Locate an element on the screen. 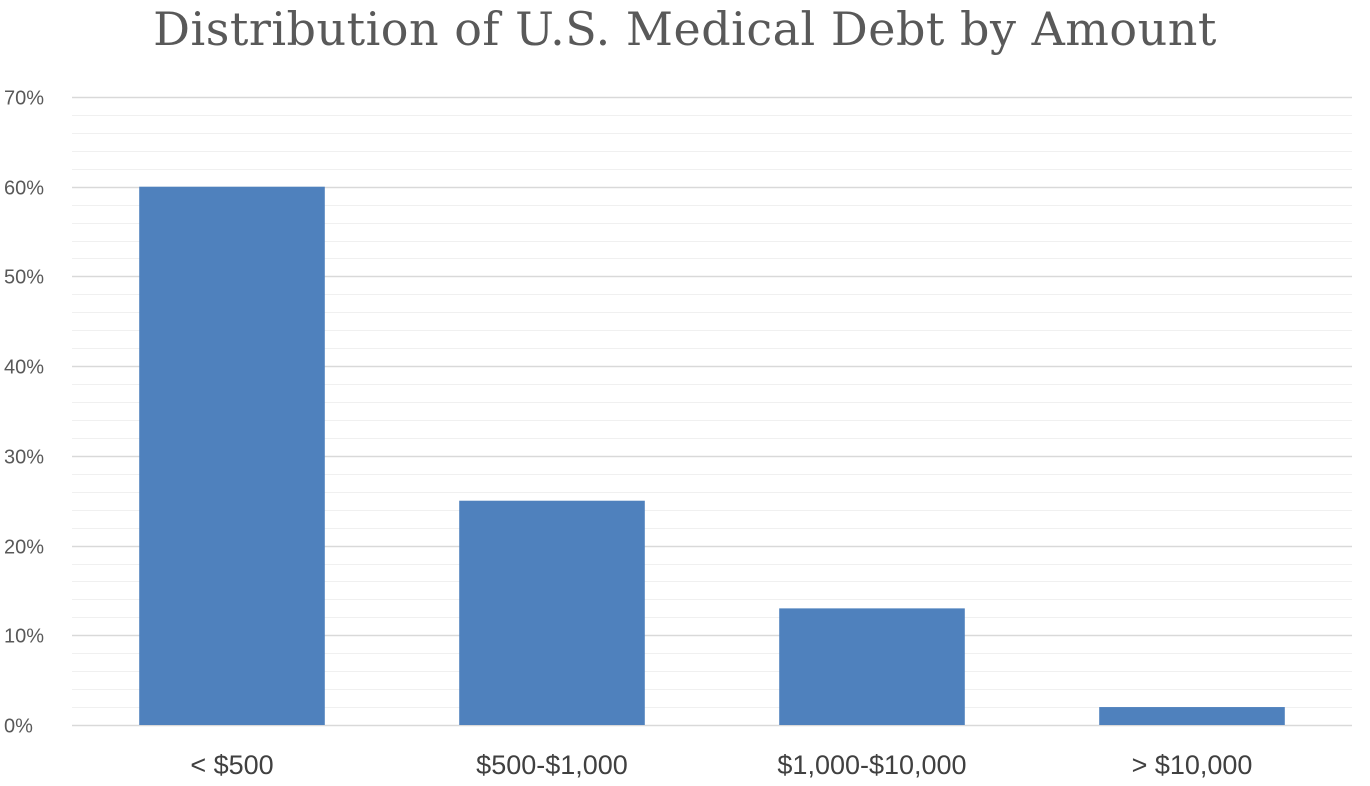 This screenshot has width=1370, height=786. y-tick-label: 10% is located at coordinates (24, 637).